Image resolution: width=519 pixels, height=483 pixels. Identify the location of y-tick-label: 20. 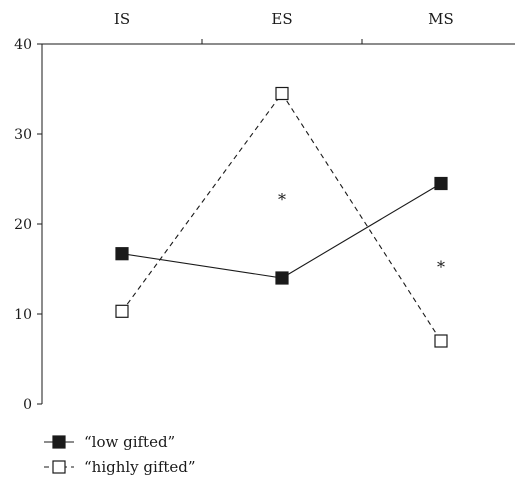
(23, 225).